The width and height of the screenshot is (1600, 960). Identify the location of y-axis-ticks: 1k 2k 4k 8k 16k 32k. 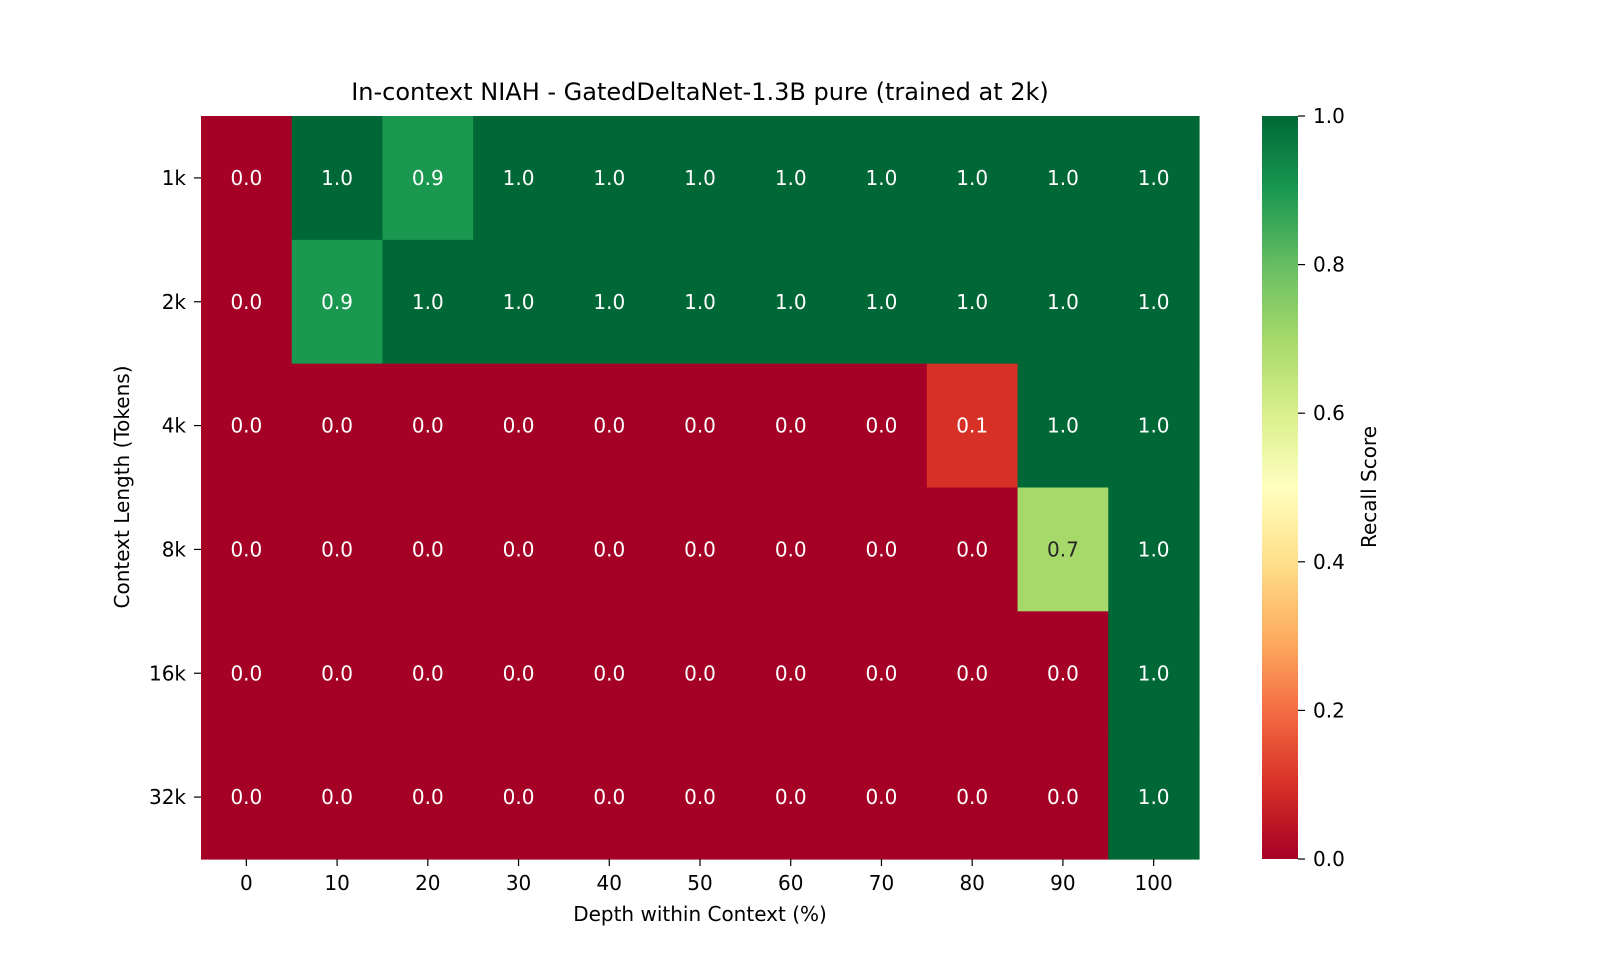
(175, 487).